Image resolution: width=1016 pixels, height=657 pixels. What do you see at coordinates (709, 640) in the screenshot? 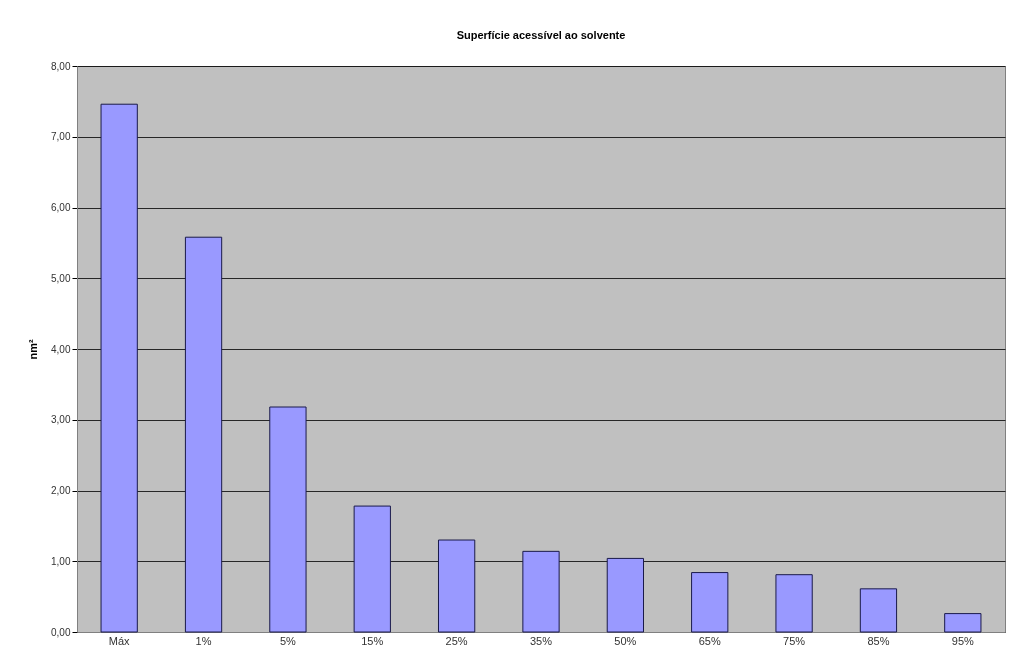
I see `x-tick-label: 65%` at bounding box center [709, 640].